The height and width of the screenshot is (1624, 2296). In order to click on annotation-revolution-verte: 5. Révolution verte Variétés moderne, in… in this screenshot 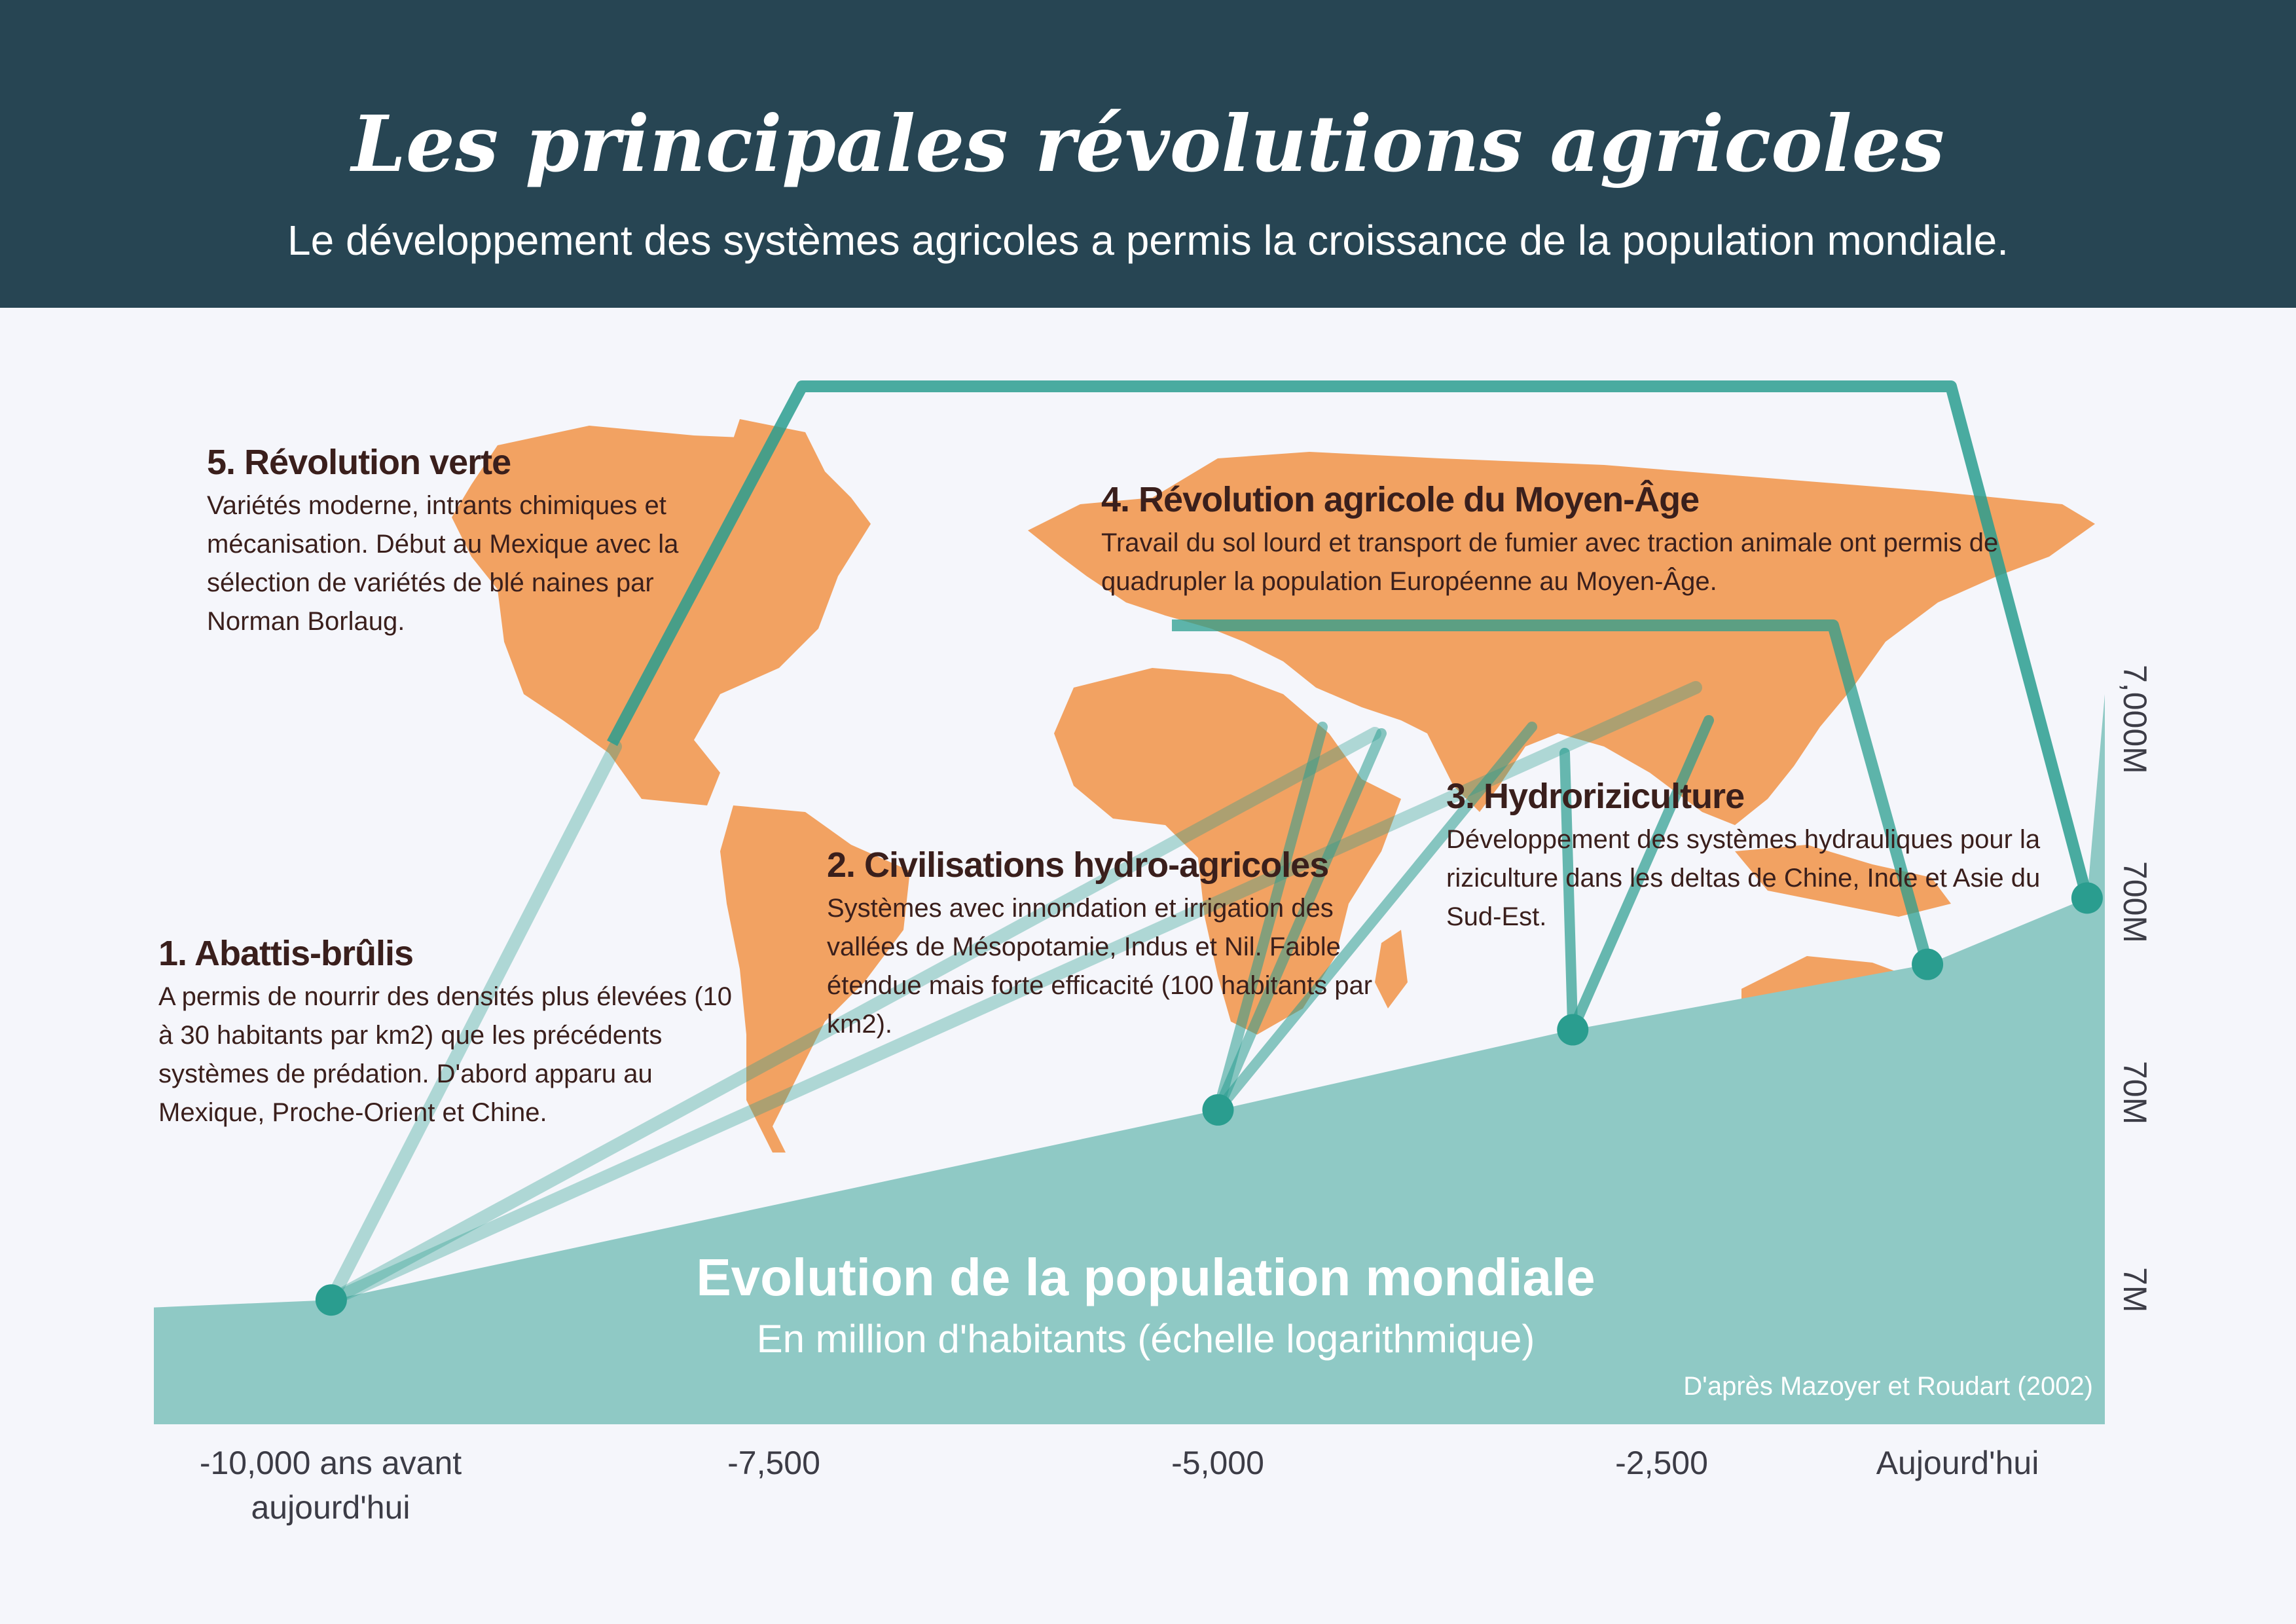, I will do `click(469, 541)`.